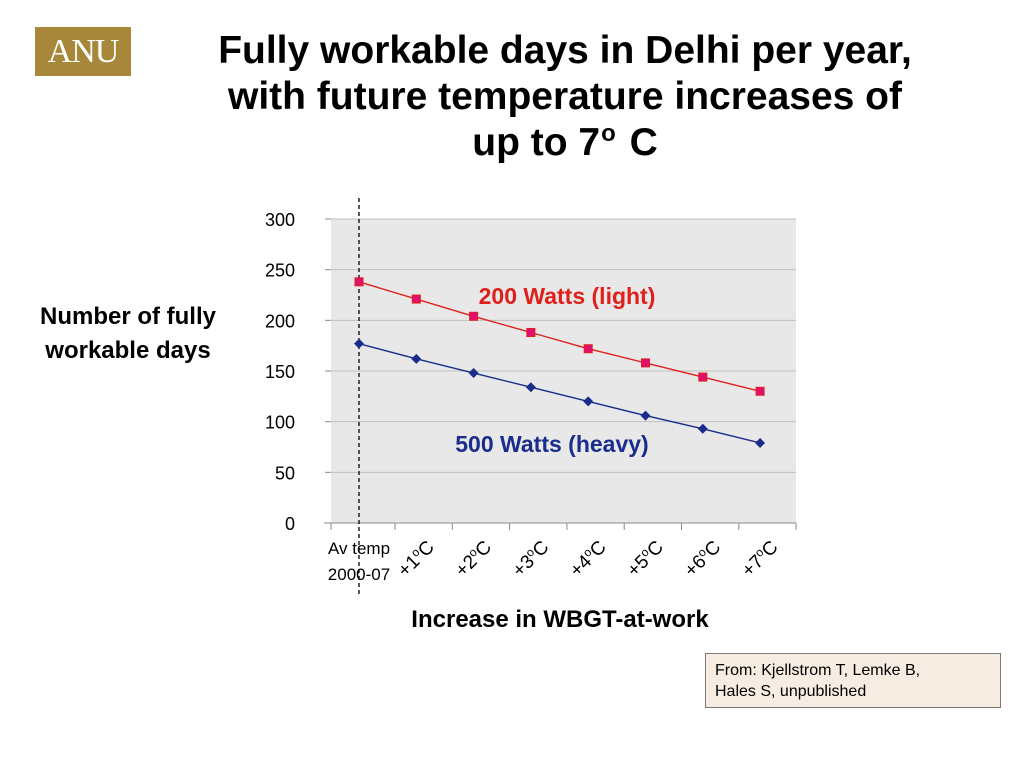  I want to click on y-tick-label: 250, so click(280, 271).